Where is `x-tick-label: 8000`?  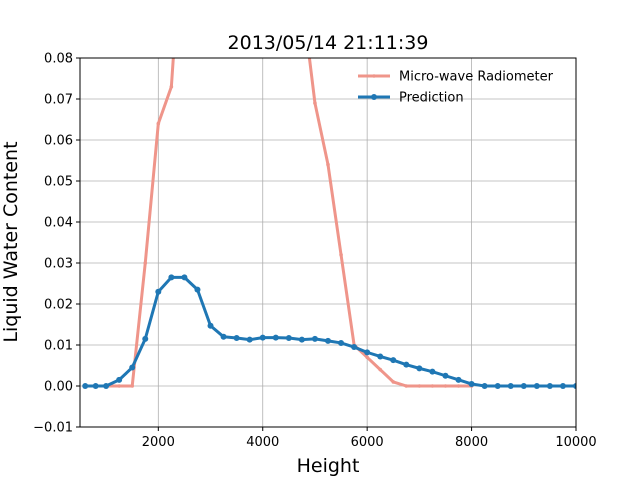 x-tick-label: 8000 is located at coordinates (471, 442).